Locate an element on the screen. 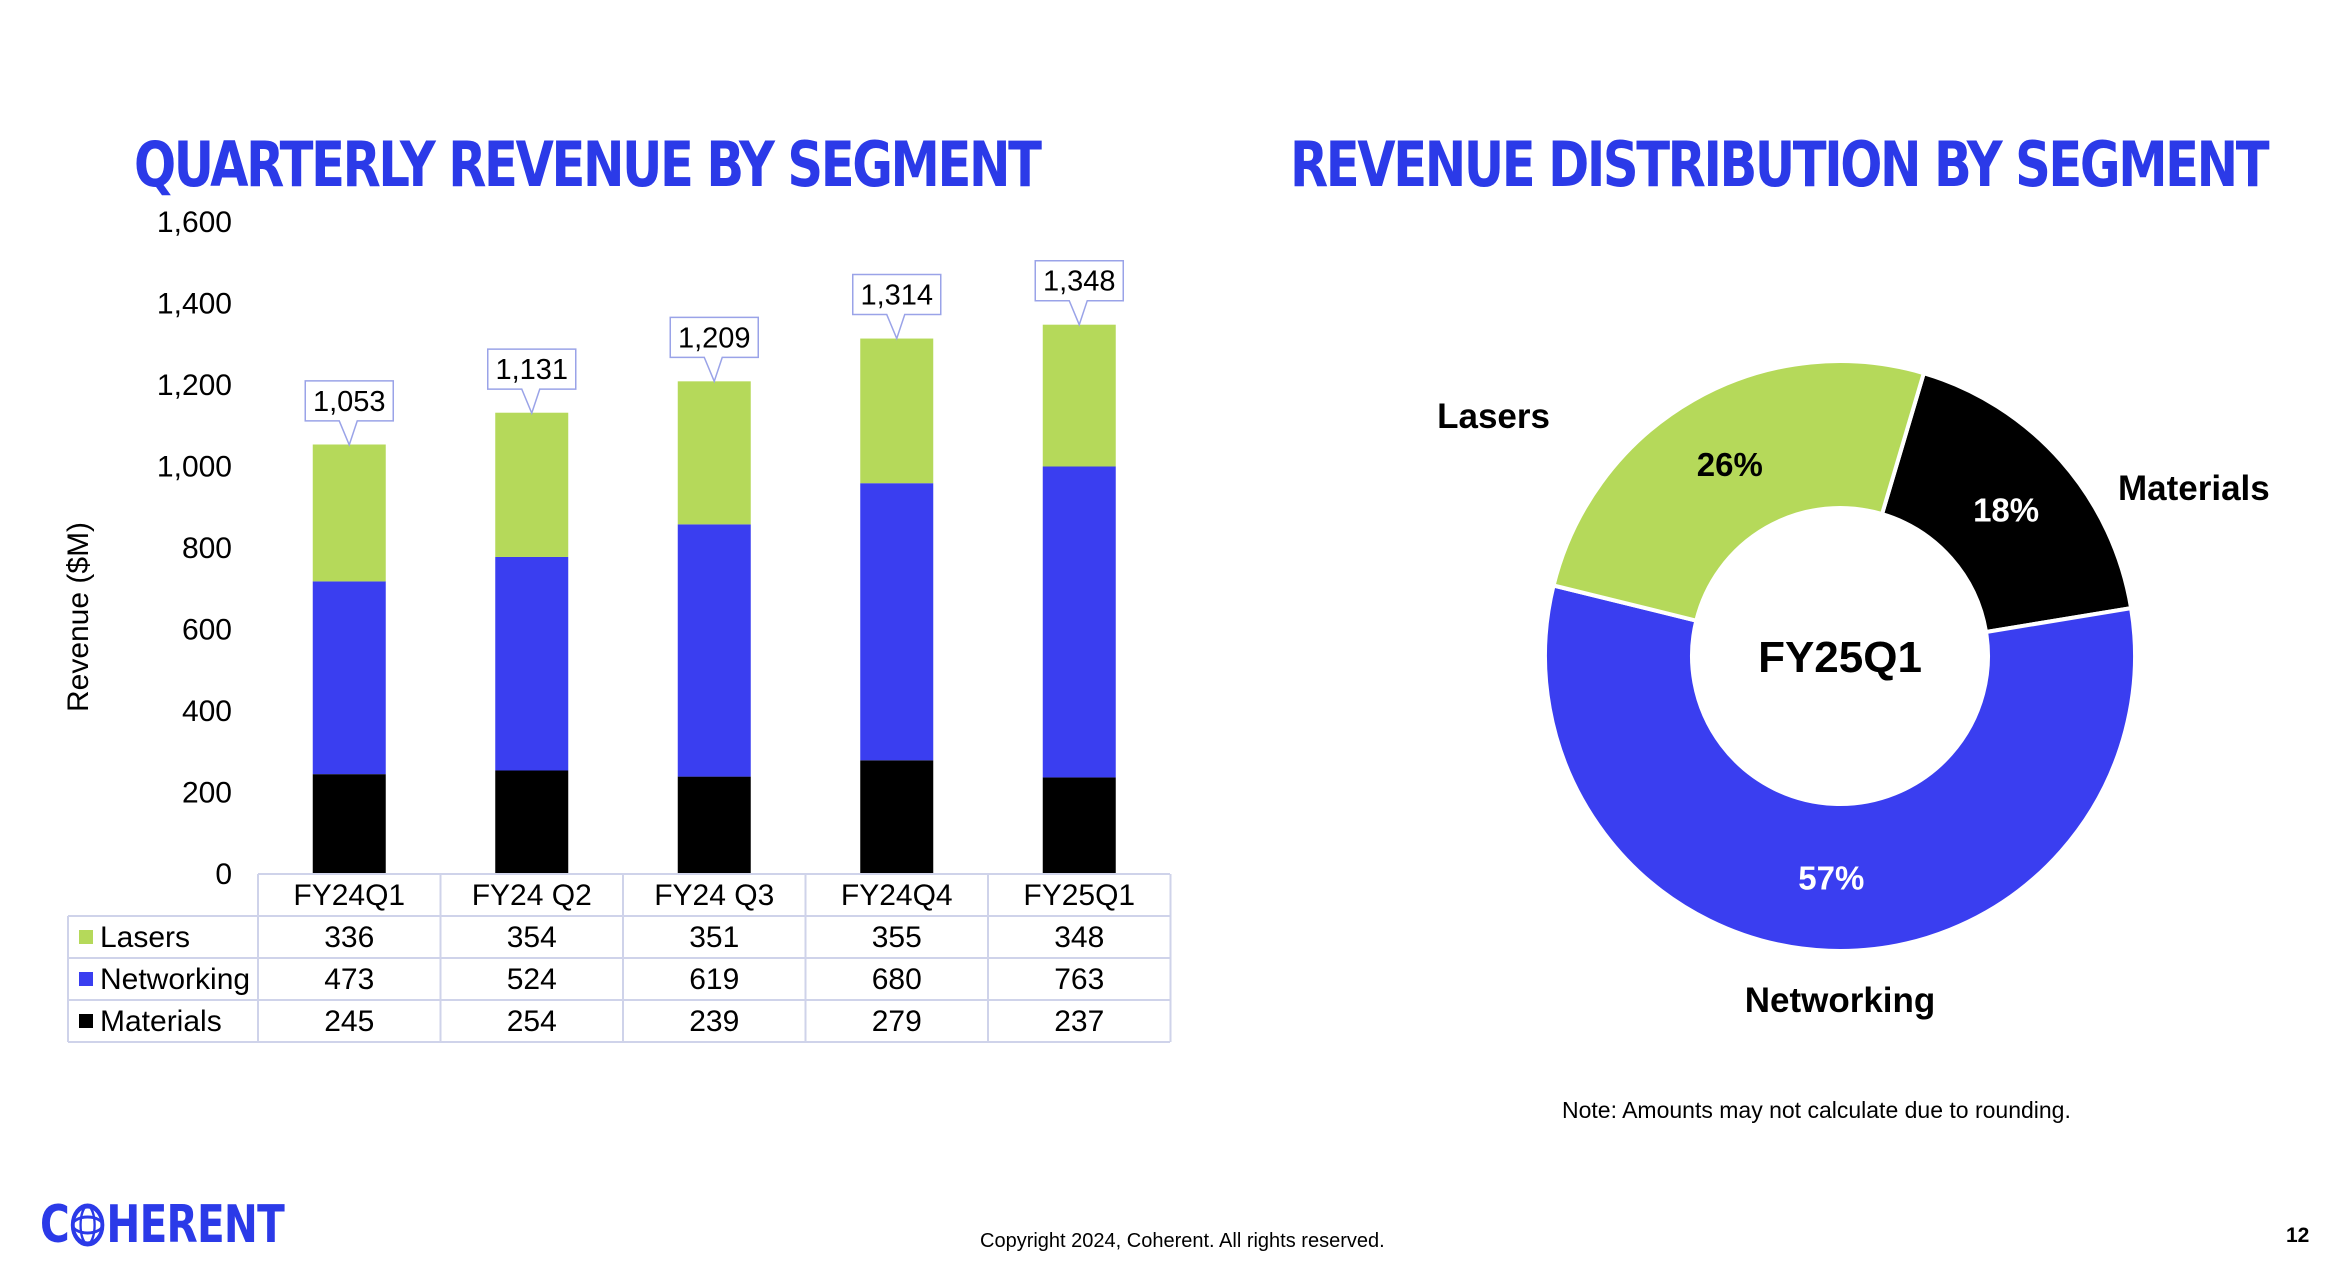 The height and width of the screenshot is (1279, 2332). table-cell: 355 is located at coordinates (897, 937).